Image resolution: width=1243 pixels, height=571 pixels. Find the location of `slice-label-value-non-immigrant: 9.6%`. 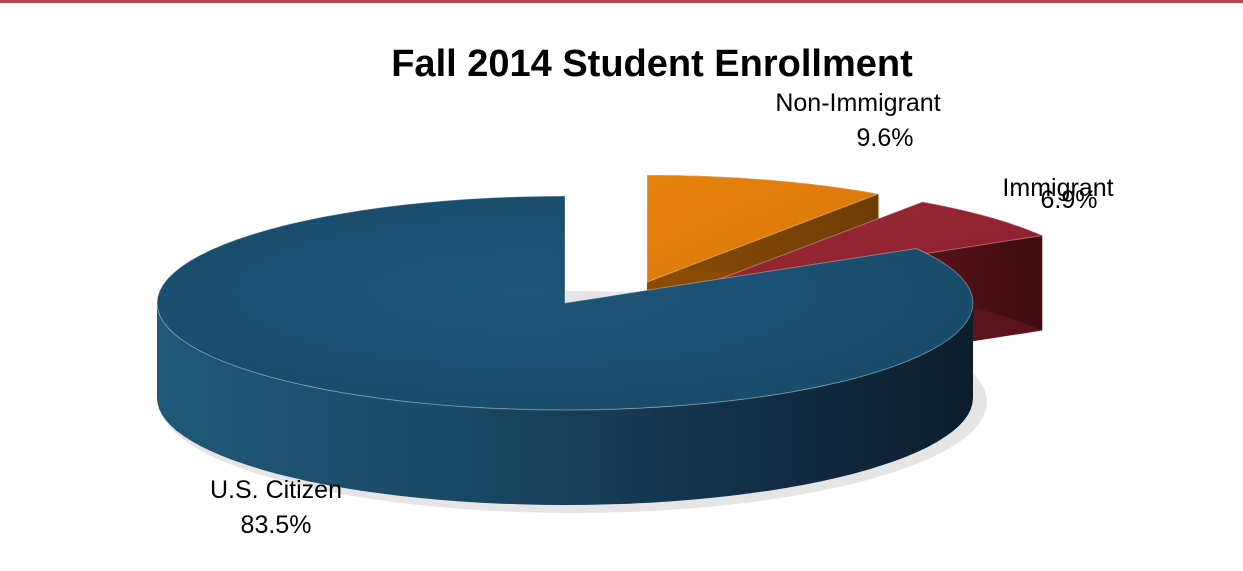

slice-label-value-non-immigrant: 9.6% is located at coordinates (885, 138).